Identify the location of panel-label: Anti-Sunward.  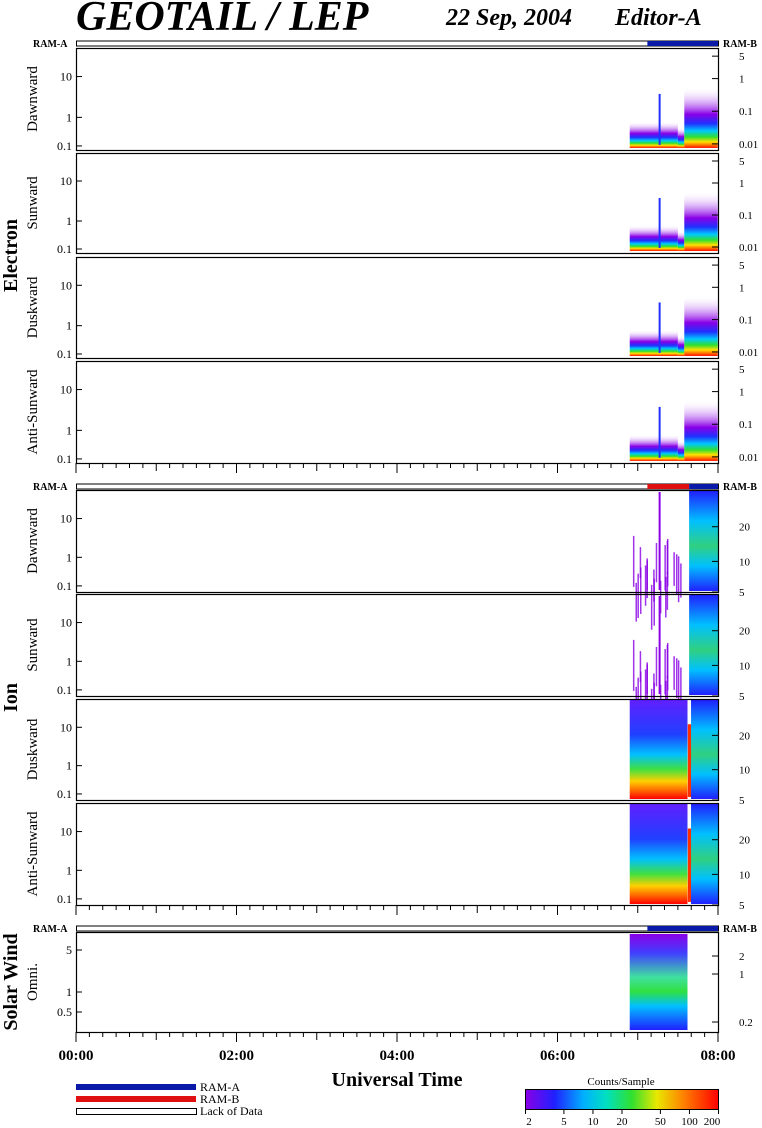
(33, 853).